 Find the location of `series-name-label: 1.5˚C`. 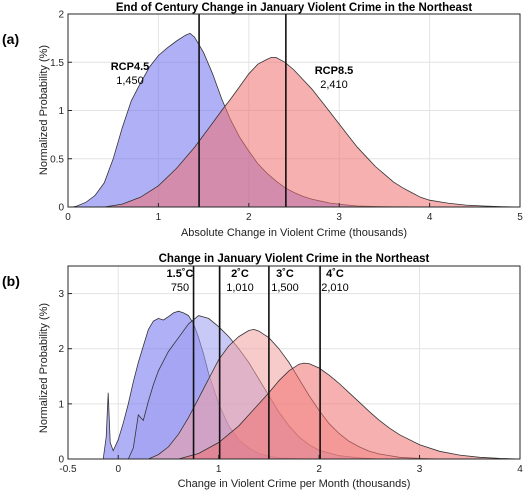

series-name-label: 1.5˚C is located at coordinates (180, 274).